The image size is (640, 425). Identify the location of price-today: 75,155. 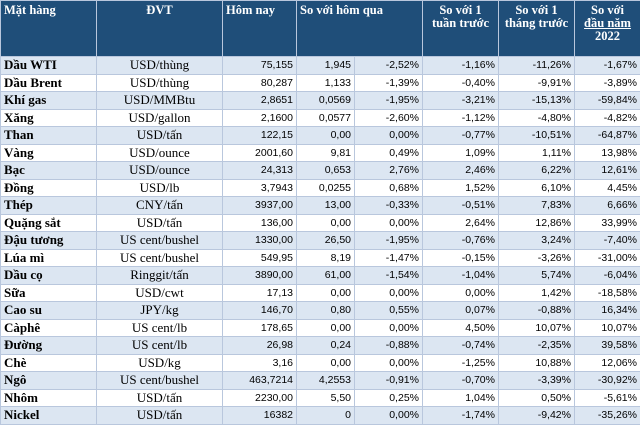
(260, 66).